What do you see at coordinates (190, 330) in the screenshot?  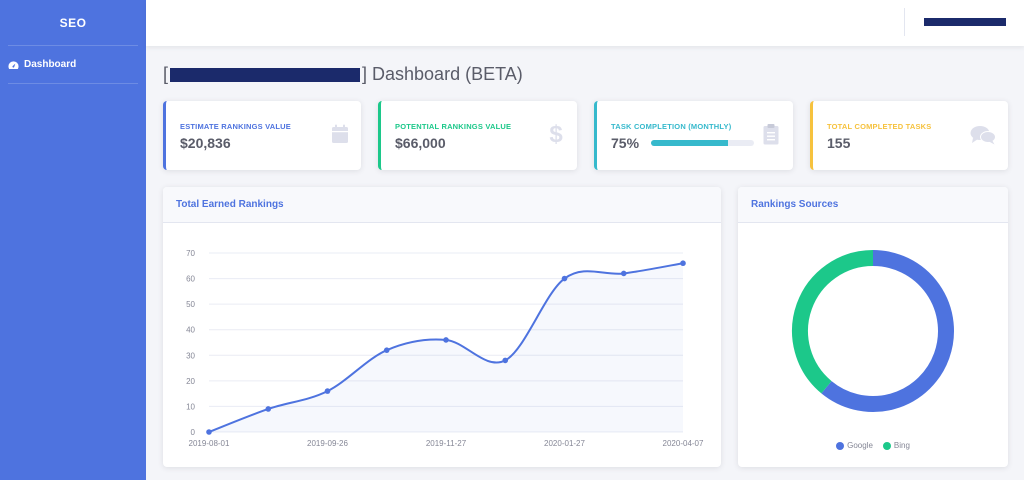 I see `y-tick-label: 40` at bounding box center [190, 330].